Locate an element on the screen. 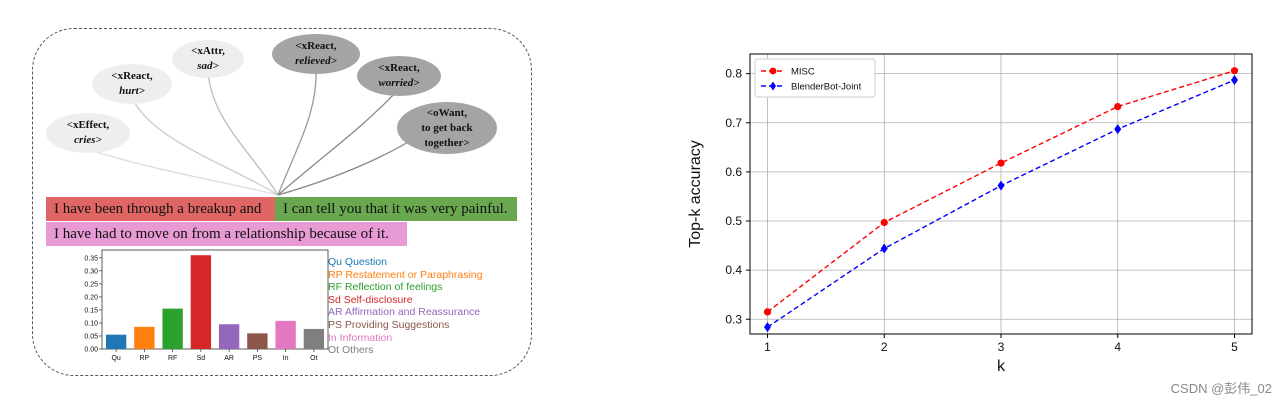  legend-box is located at coordinates (815, 78).